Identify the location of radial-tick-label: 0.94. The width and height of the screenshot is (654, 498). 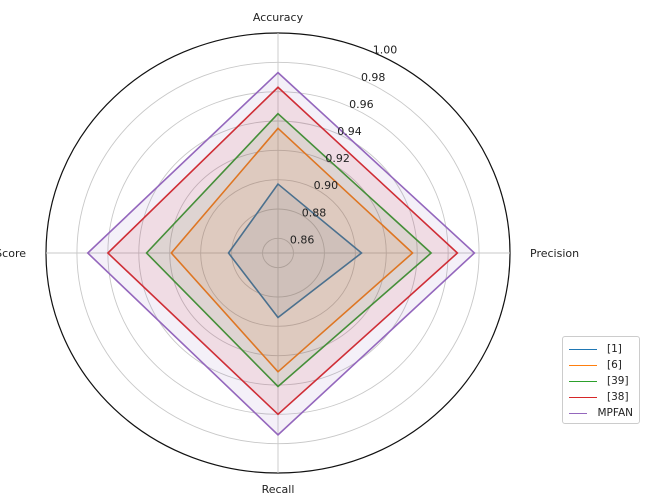
(349, 131).